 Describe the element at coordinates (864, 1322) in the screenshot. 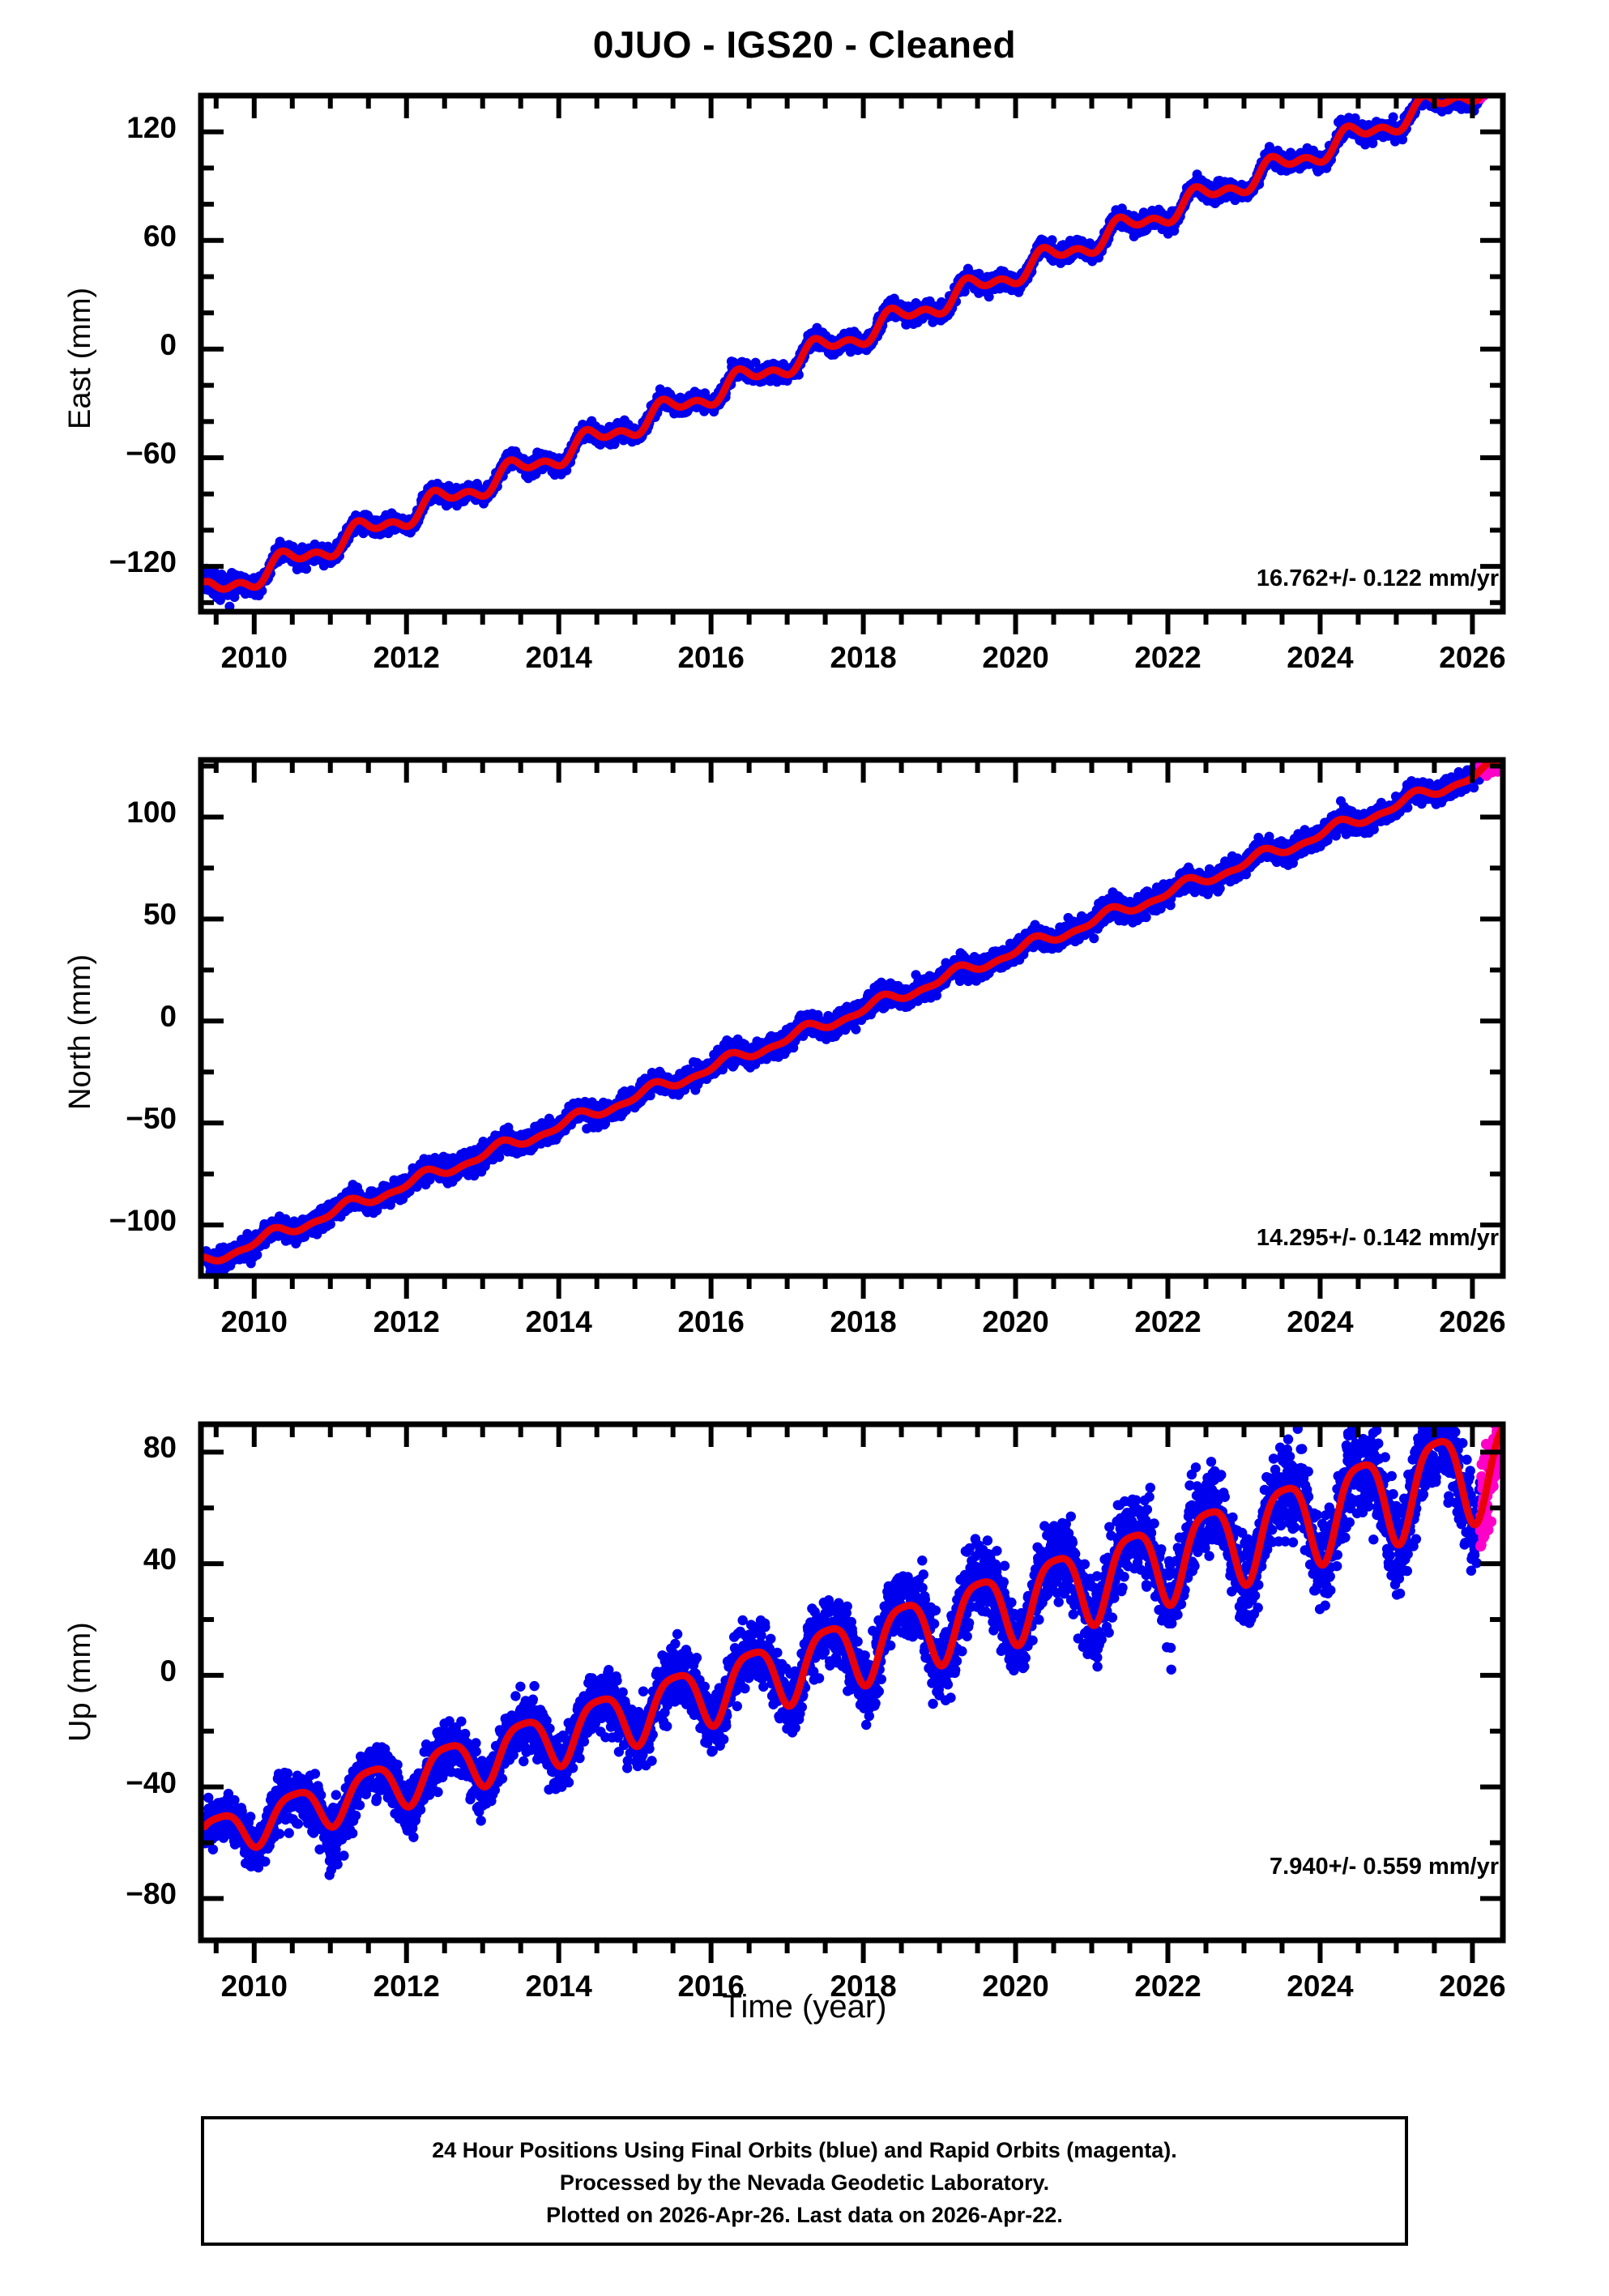

I see `panel-north-xtick: 2018` at that location.